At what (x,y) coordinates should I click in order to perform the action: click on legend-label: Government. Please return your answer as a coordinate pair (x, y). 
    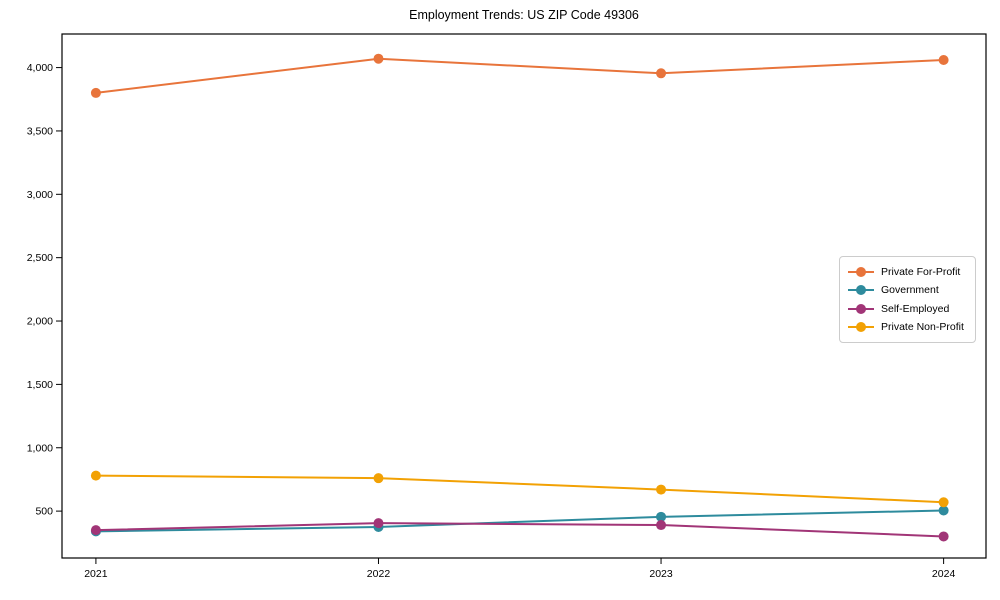
    Looking at the image, I should click on (910, 290).